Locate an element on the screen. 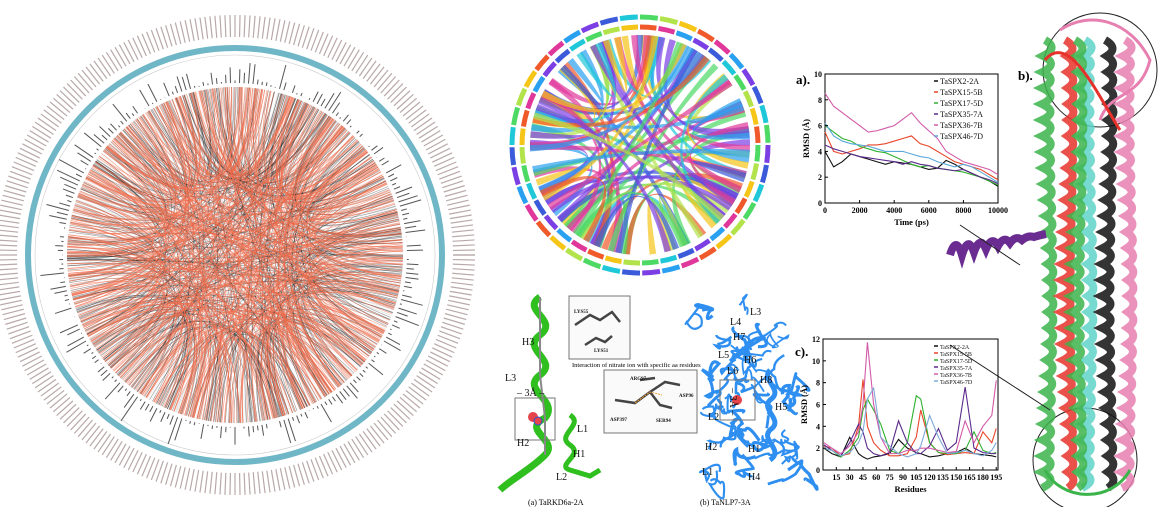  x-axis-label: Time (ps) is located at coordinates (911, 222).